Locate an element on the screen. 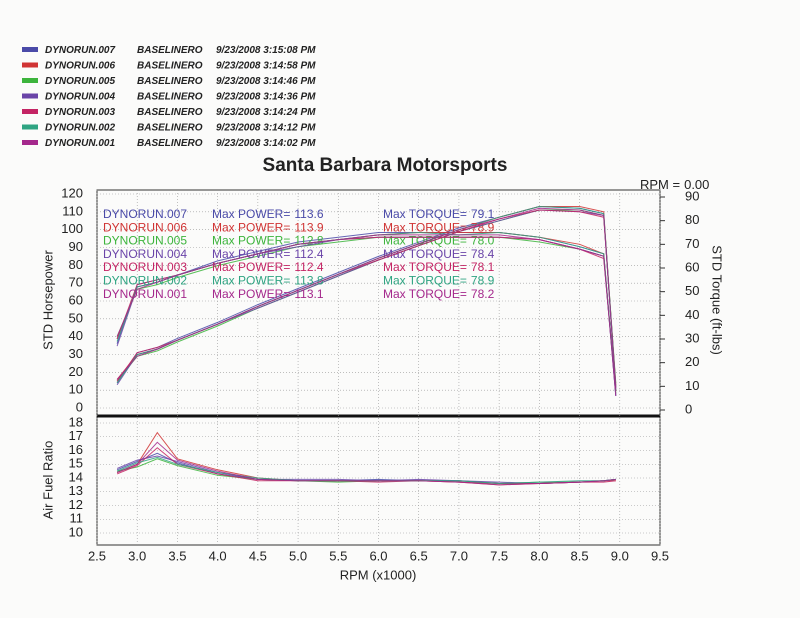 Image resolution: width=800 pixels, height=618 pixels. x-tick-label: 3.5 is located at coordinates (177, 555).